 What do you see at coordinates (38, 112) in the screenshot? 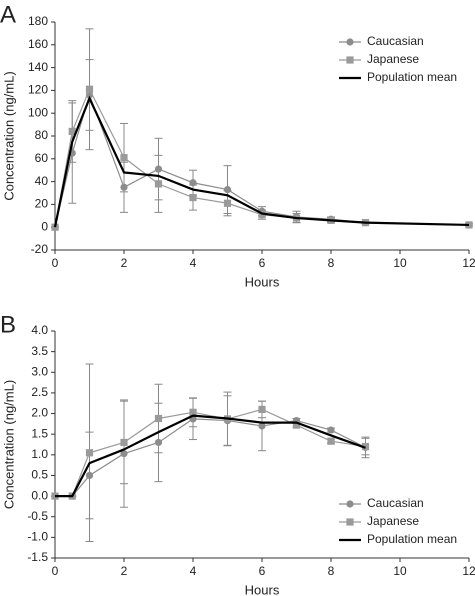
I see `y-tick-label: 100` at bounding box center [38, 112].